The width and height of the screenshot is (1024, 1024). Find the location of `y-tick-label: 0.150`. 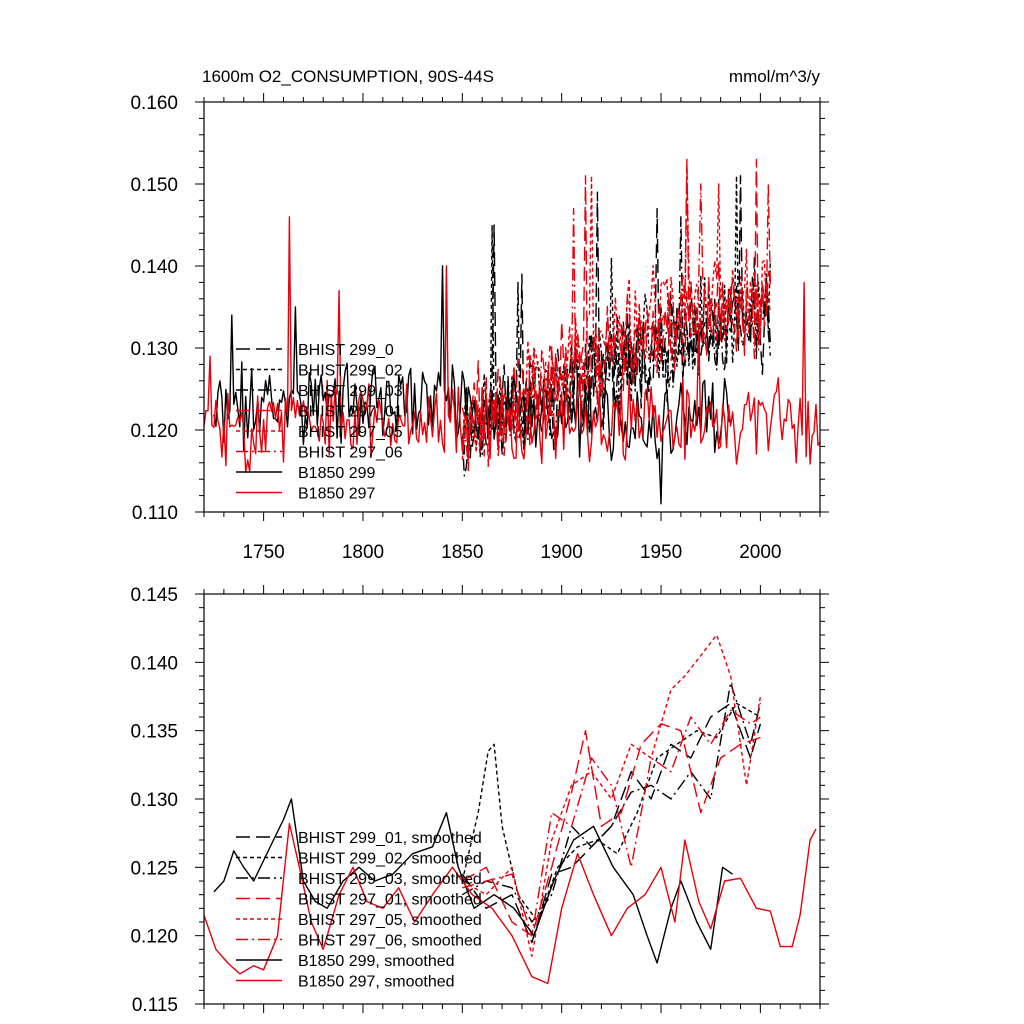

y-tick-label: 0.150 is located at coordinates (154, 185).